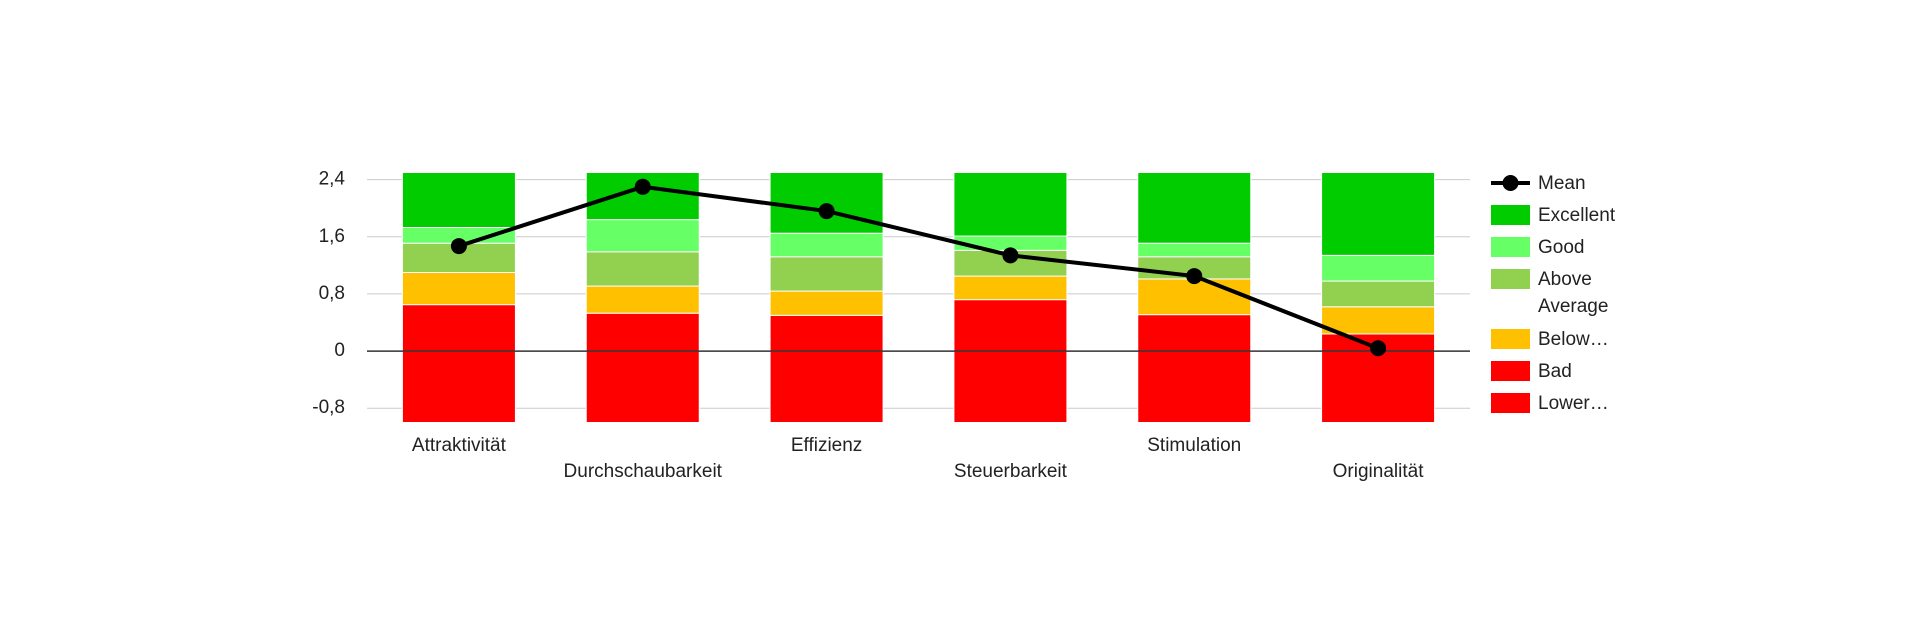  What do you see at coordinates (1562, 183) in the screenshot?
I see `legend-label: Mean` at bounding box center [1562, 183].